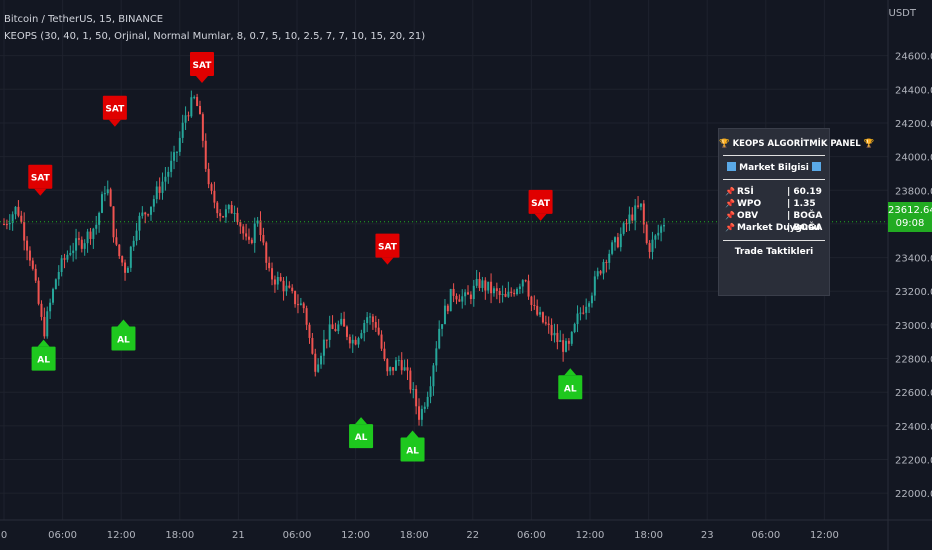 This screenshot has height=550, width=932. What do you see at coordinates (747, 216) in the screenshot?
I see `metric-label: OBV` at bounding box center [747, 216].